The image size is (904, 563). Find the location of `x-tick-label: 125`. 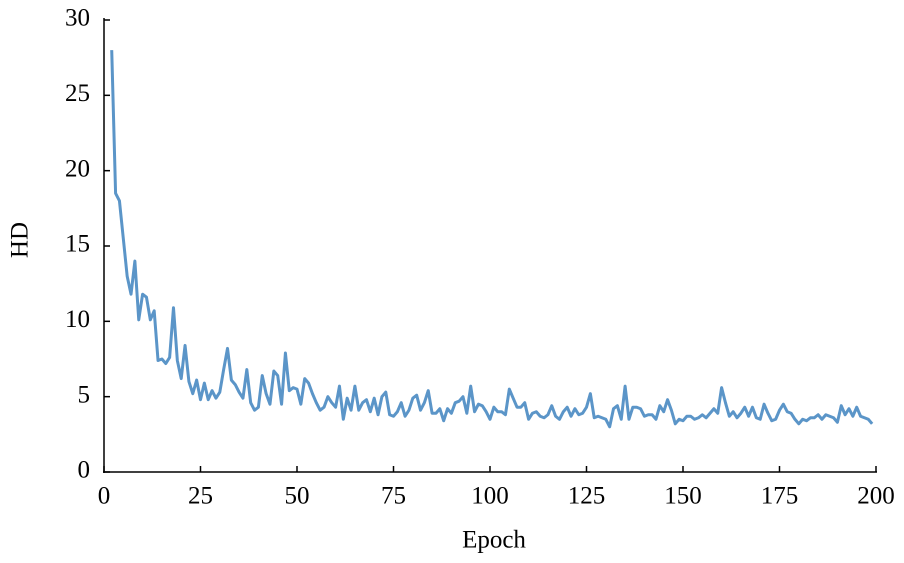

x-tick-label: 125 is located at coordinates (587, 496).